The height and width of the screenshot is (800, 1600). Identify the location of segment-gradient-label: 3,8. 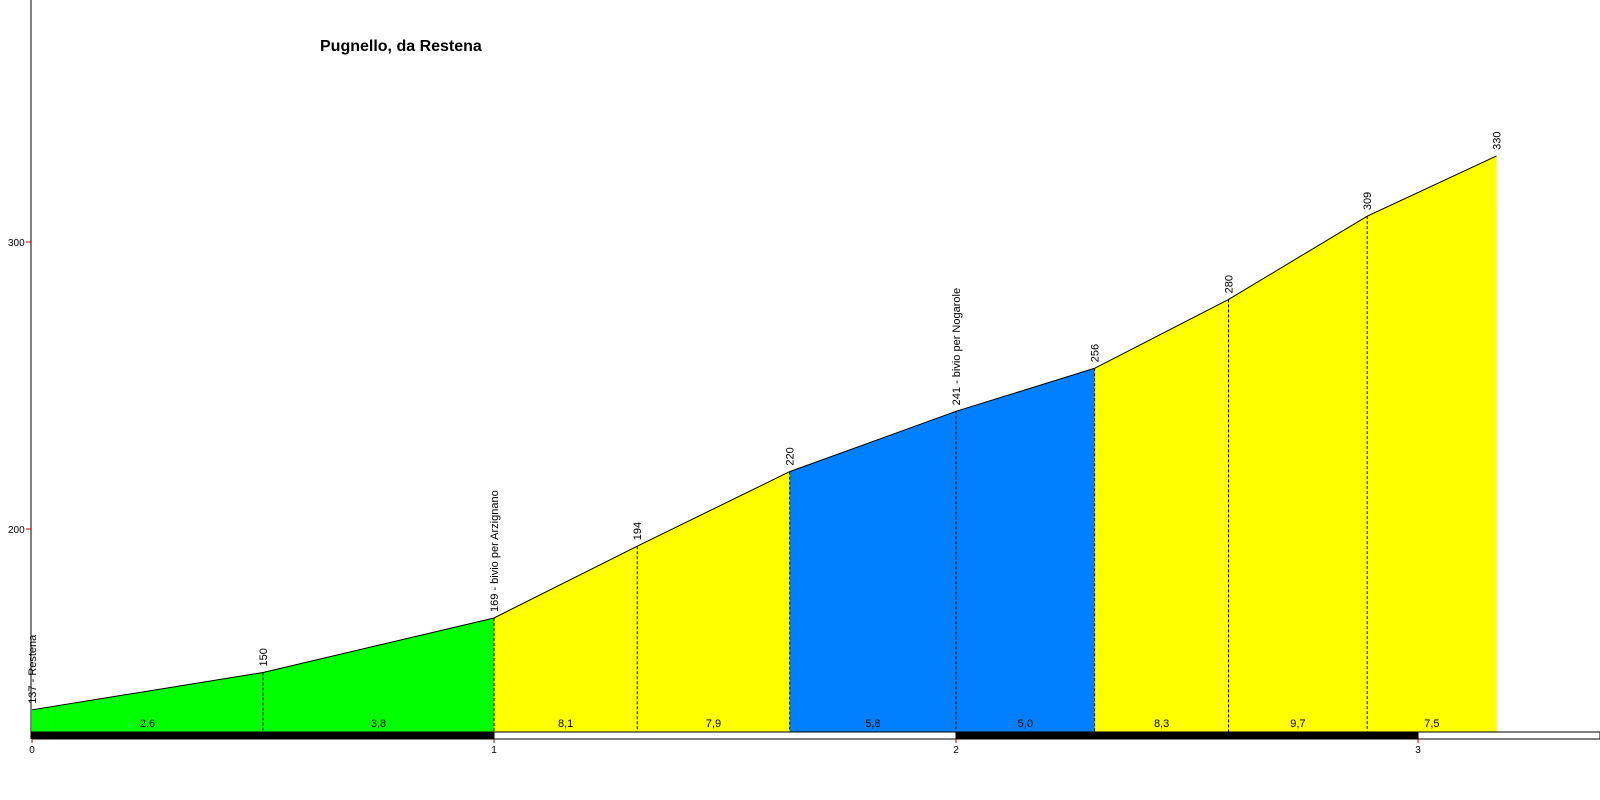
(378, 724).